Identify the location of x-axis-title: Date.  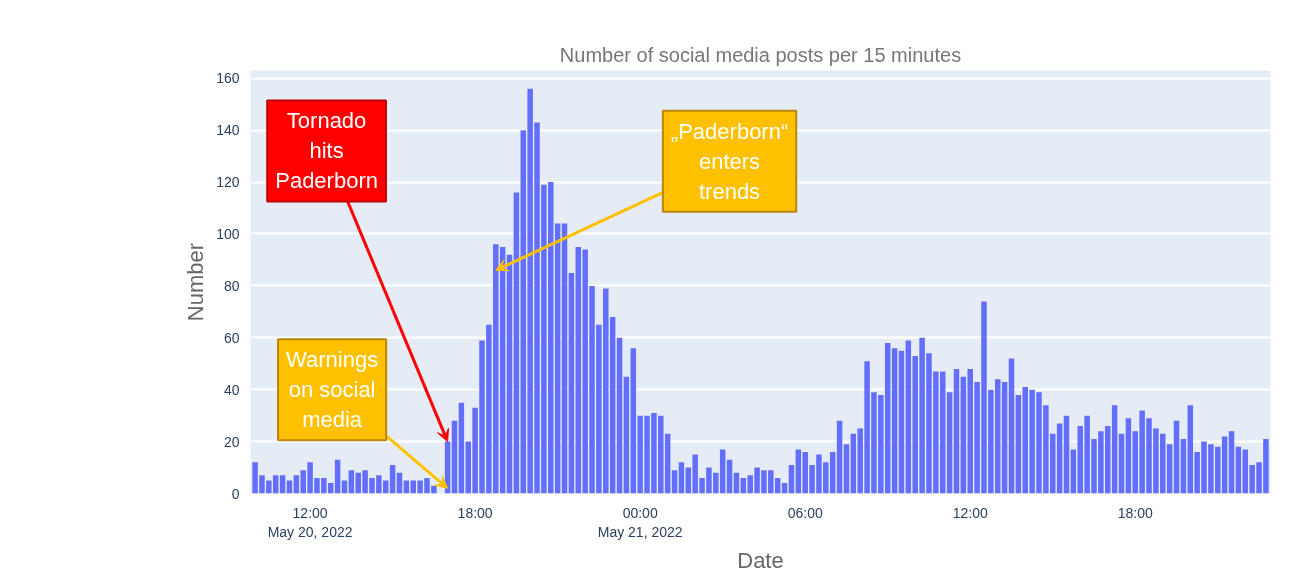
(760, 560).